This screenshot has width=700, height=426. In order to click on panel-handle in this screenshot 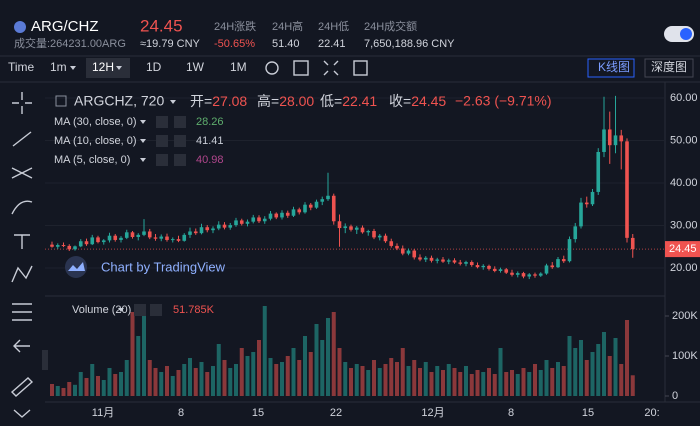, I will do `click(45, 360)`.